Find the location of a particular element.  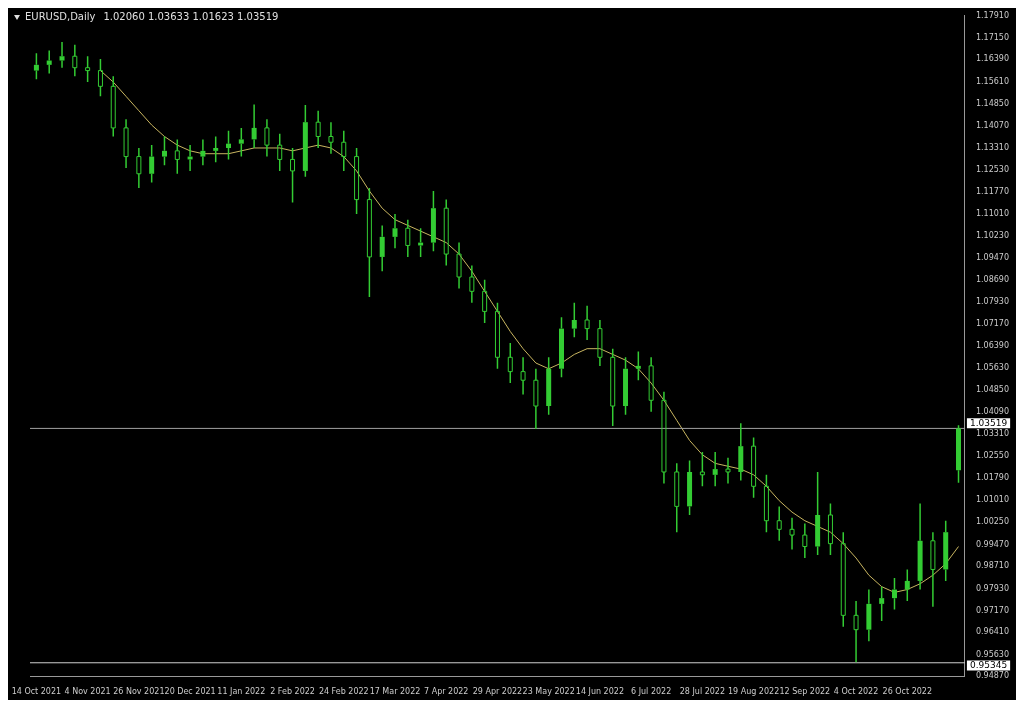

x-tick-label: 6 Jul 2022 is located at coordinates (651, 692).